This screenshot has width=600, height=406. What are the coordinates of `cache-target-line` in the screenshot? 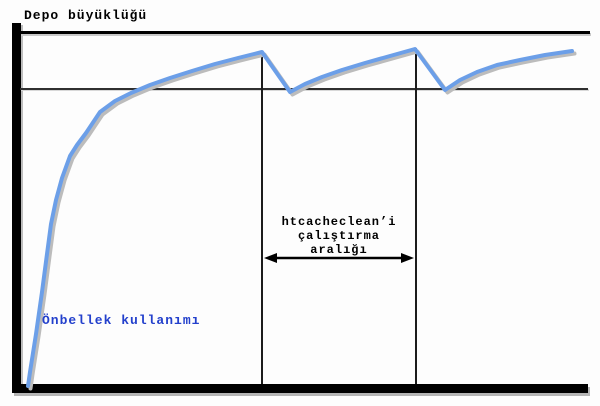 It's located at (304, 89).